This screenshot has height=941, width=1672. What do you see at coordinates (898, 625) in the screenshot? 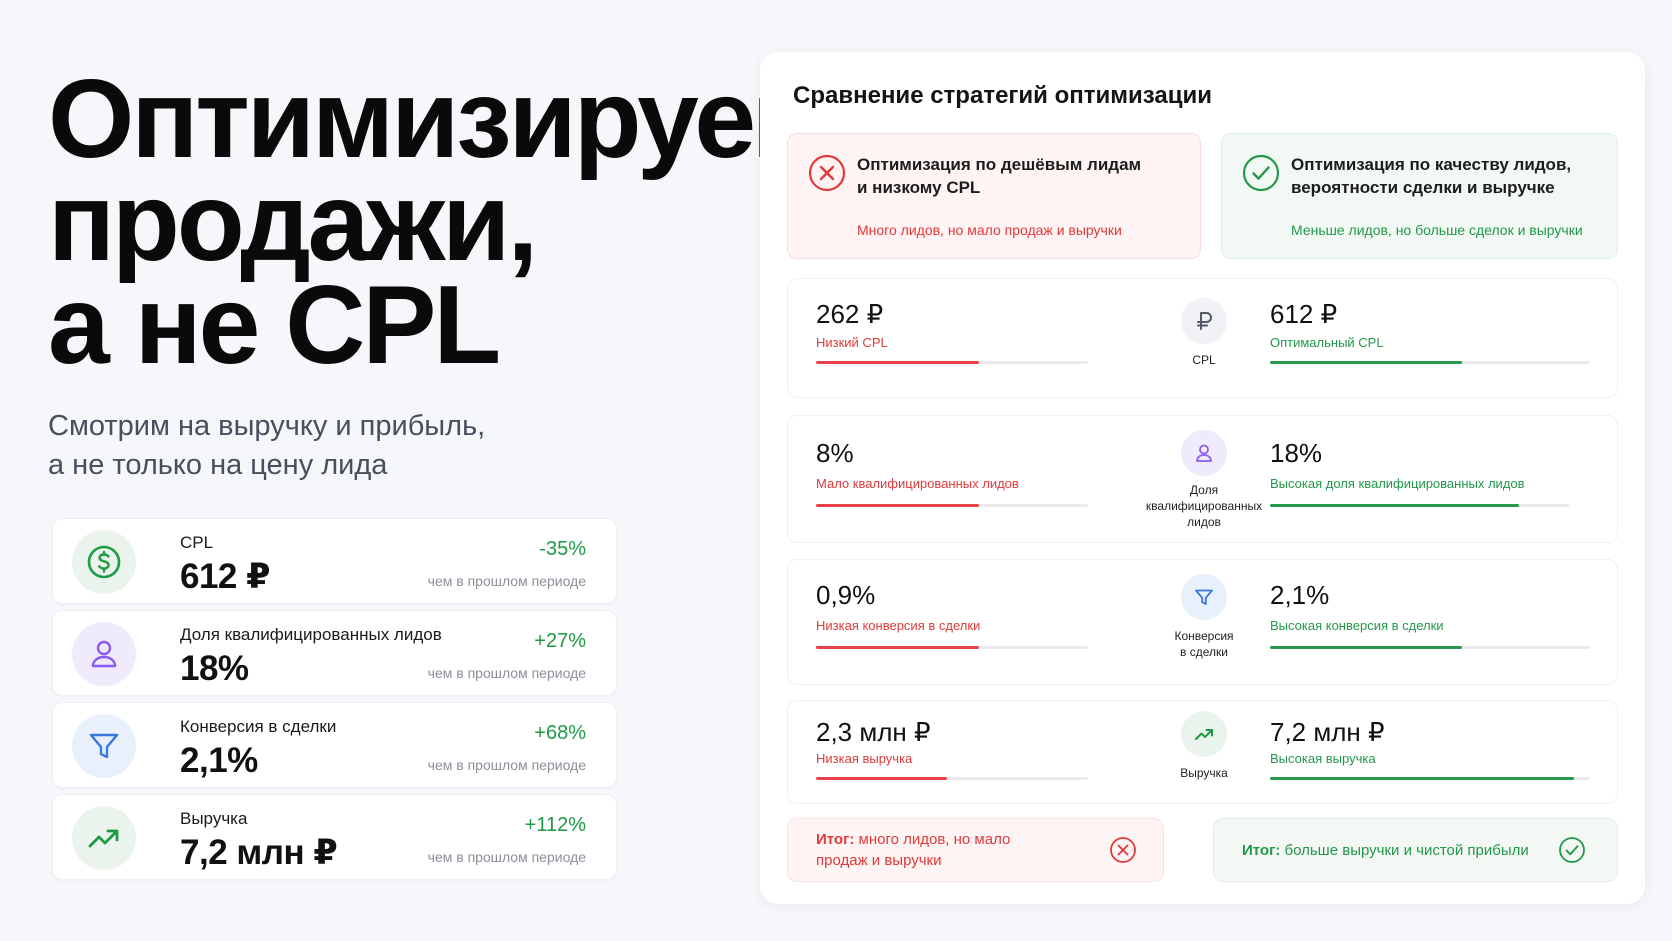
I see `left-label: Низкая конверсия в сделки` at bounding box center [898, 625].